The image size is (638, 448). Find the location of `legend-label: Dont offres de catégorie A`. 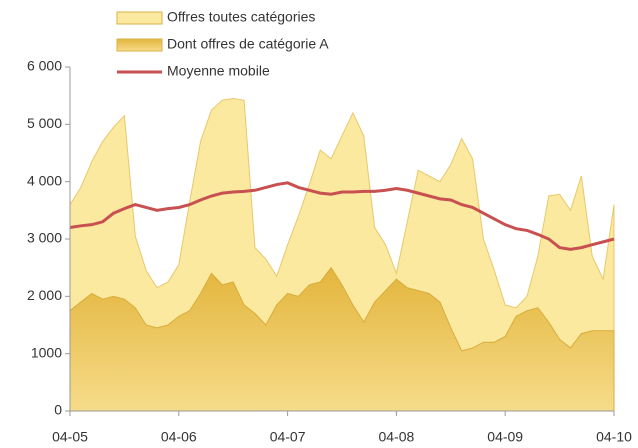

legend-label: Dont offres de catégorie A is located at coordinates (248, 44).